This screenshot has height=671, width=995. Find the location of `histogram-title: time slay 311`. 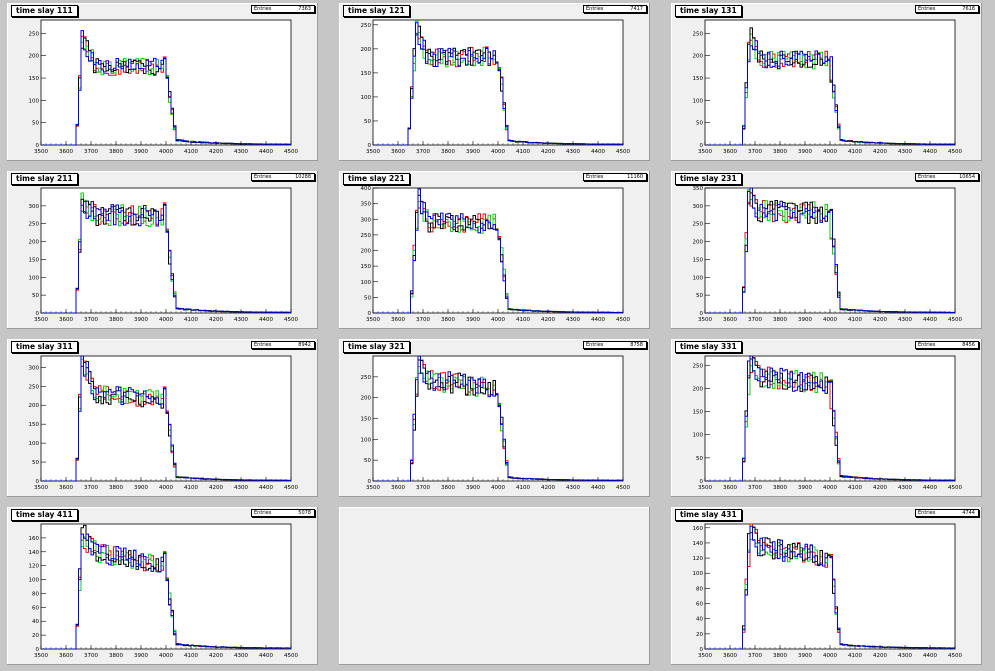

histogram-title: time slay 311 is located at coordinates (44, 347).